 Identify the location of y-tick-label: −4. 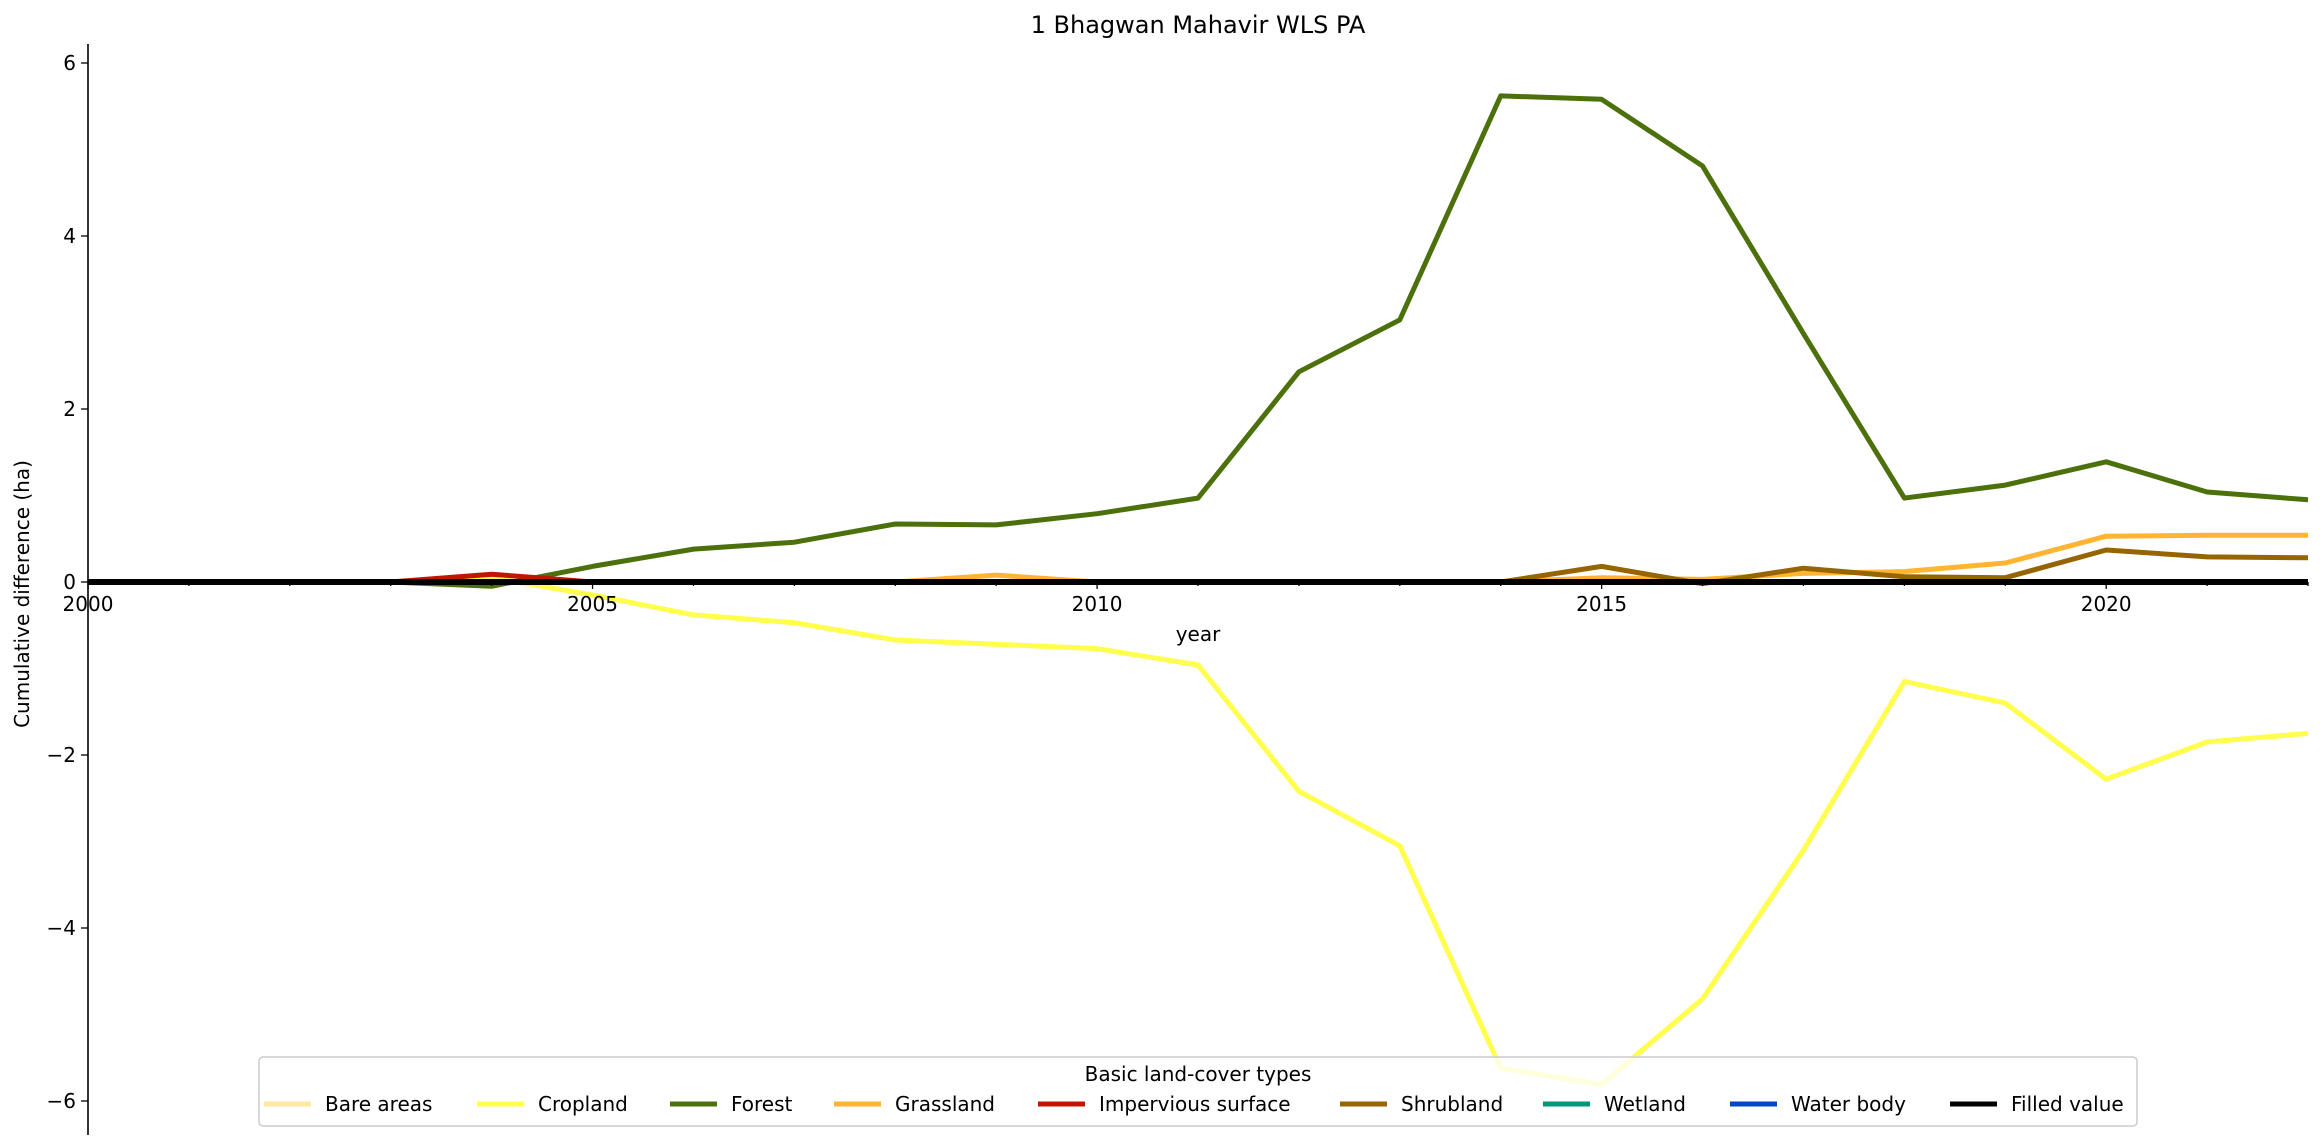
(61, 928).